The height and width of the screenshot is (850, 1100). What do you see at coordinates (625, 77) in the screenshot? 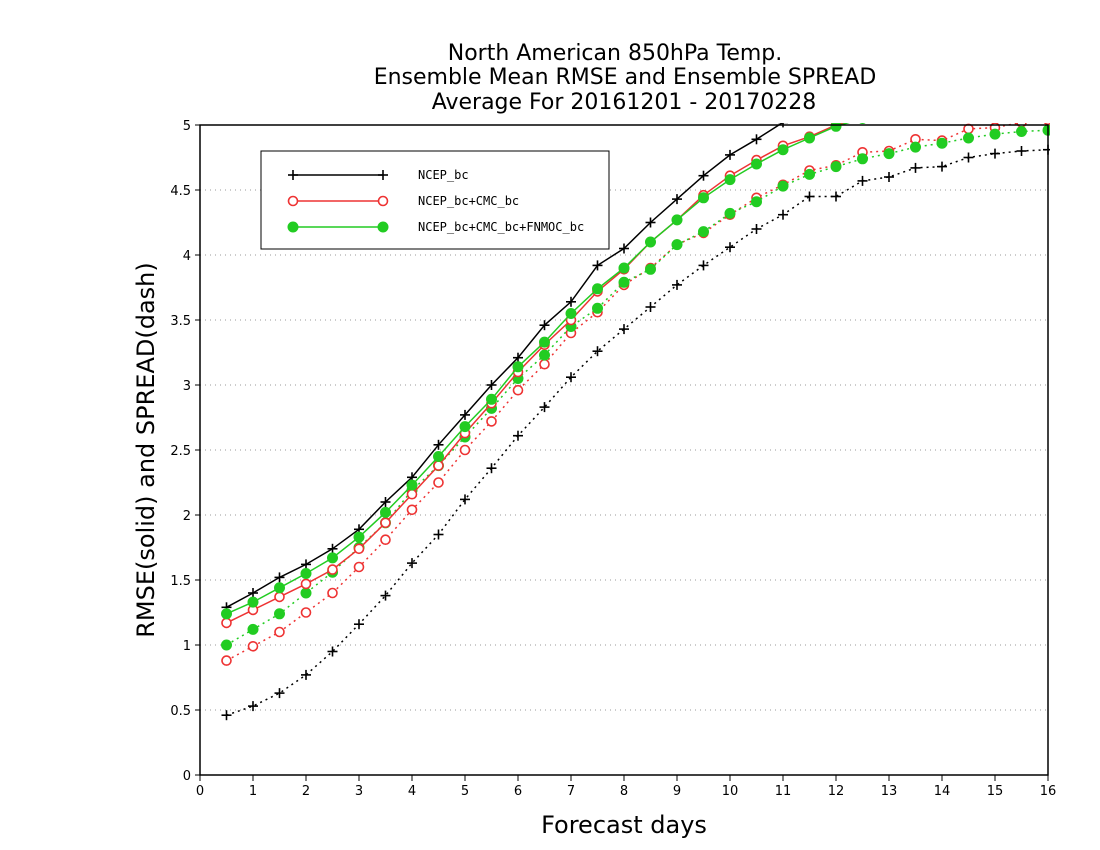
I see `chart-title-line-2: Ensemble Mean RMSE and Ensemble SPREAD` at bounding box center [625, 77].